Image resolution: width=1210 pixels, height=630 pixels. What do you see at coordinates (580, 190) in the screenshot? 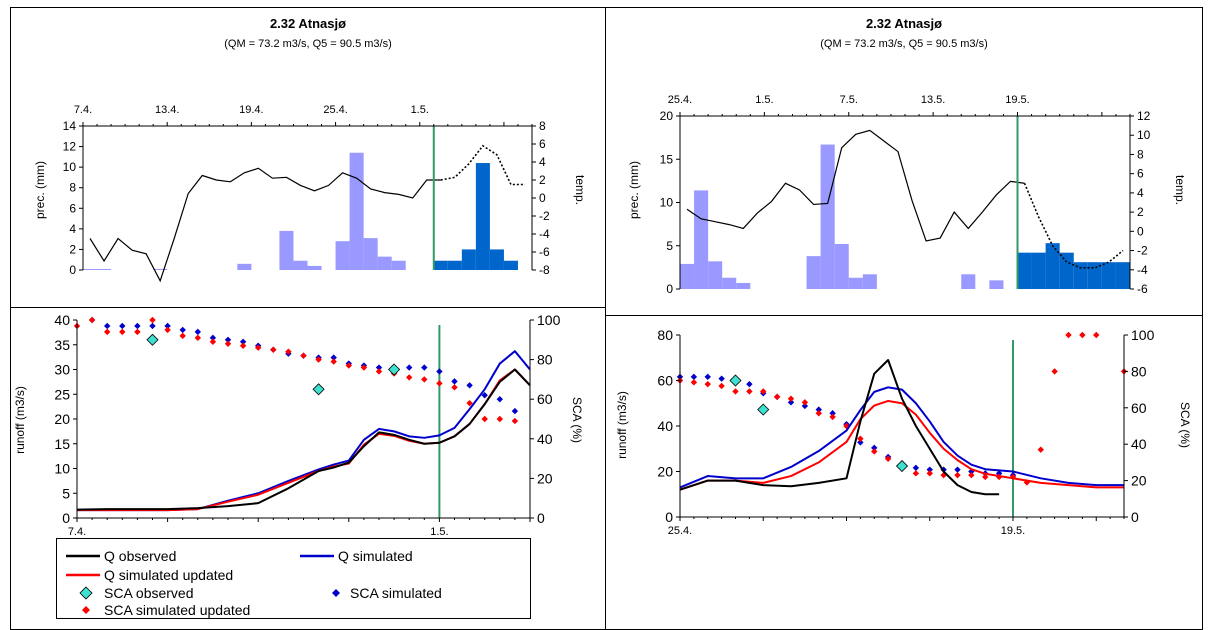
I see `y2-axis-label-top-left: temp.` at bounding box center [580, 190].